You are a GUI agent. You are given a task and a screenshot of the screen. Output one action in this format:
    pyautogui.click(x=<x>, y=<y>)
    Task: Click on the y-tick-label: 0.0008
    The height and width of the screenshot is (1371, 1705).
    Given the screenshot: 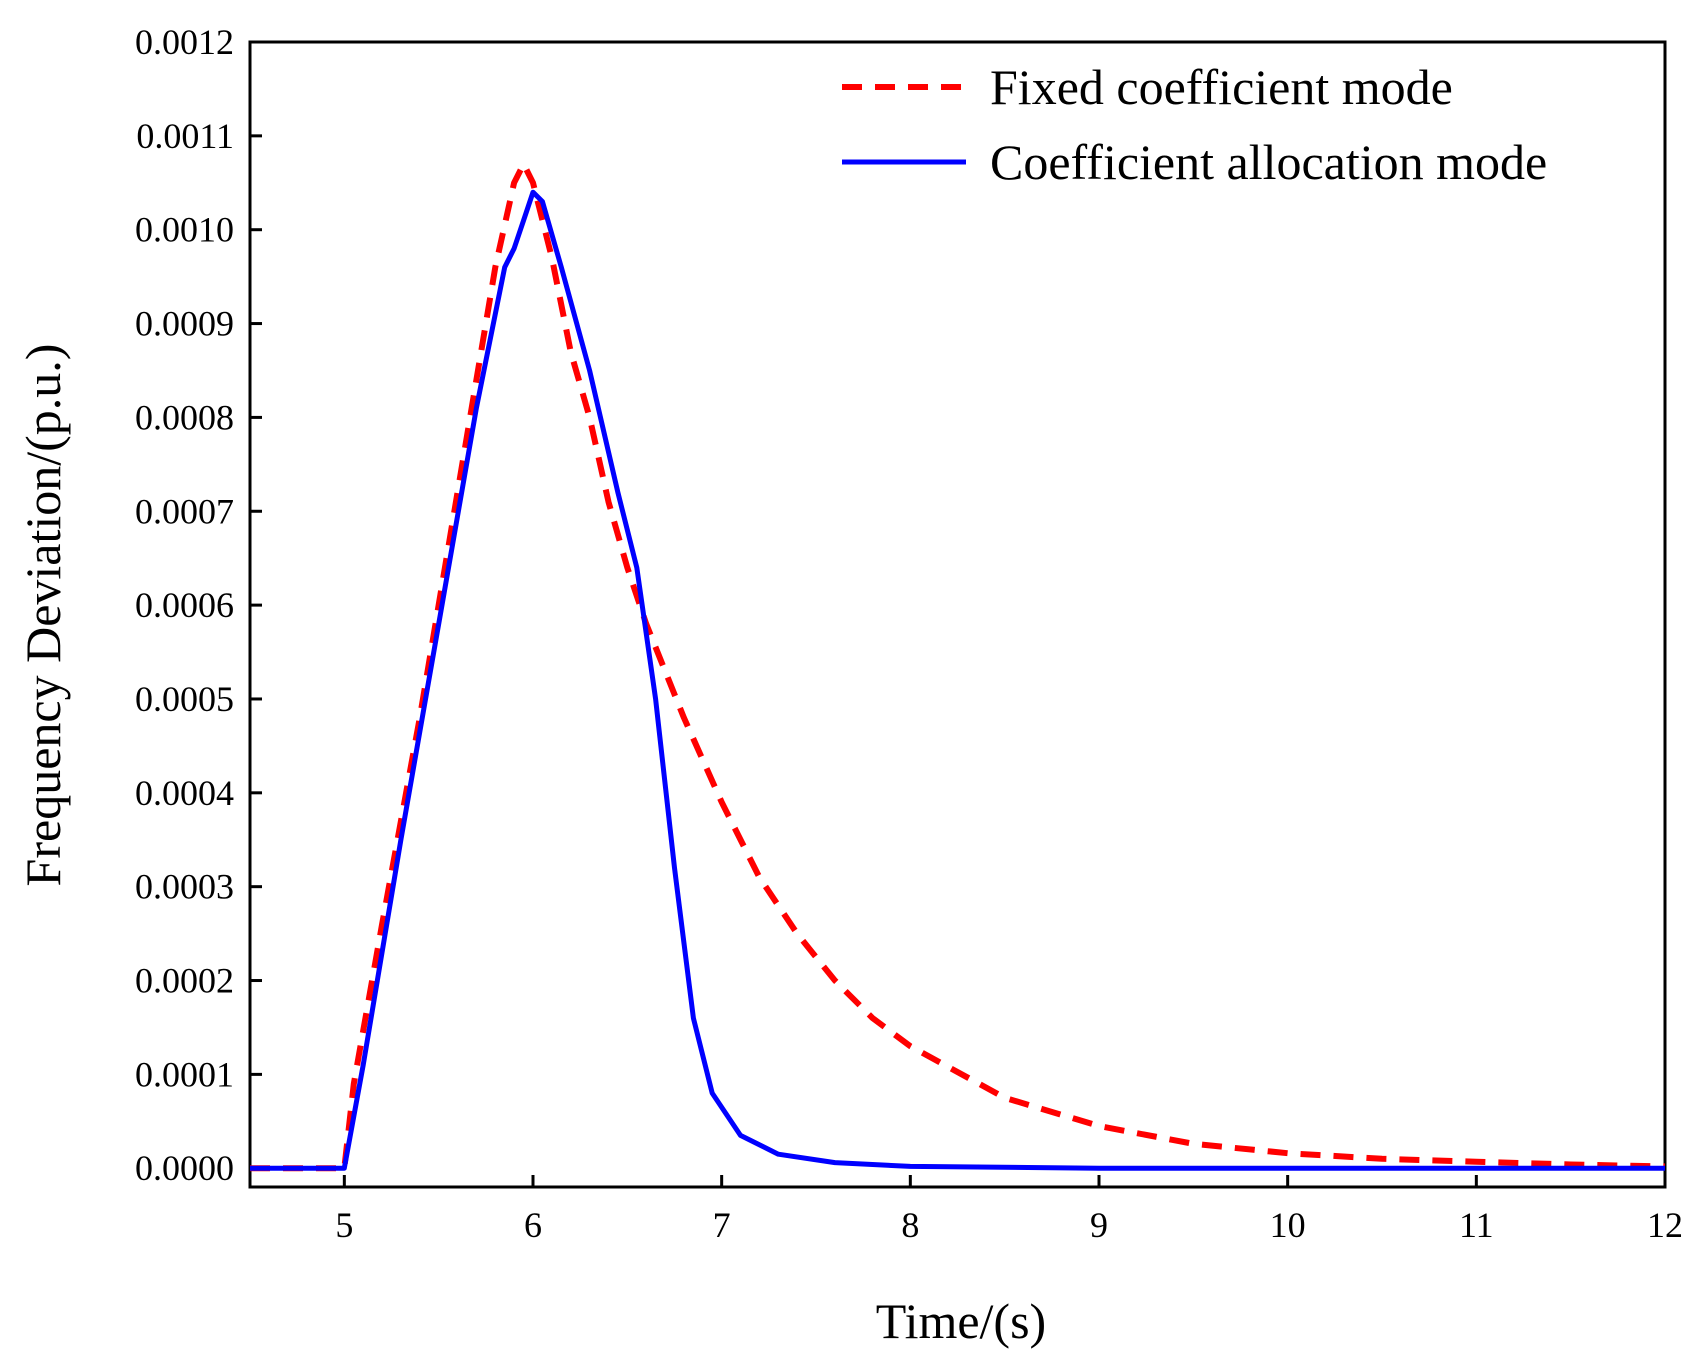 What is the action you would take?
    pyautogui.click(x=184, y=417)
    